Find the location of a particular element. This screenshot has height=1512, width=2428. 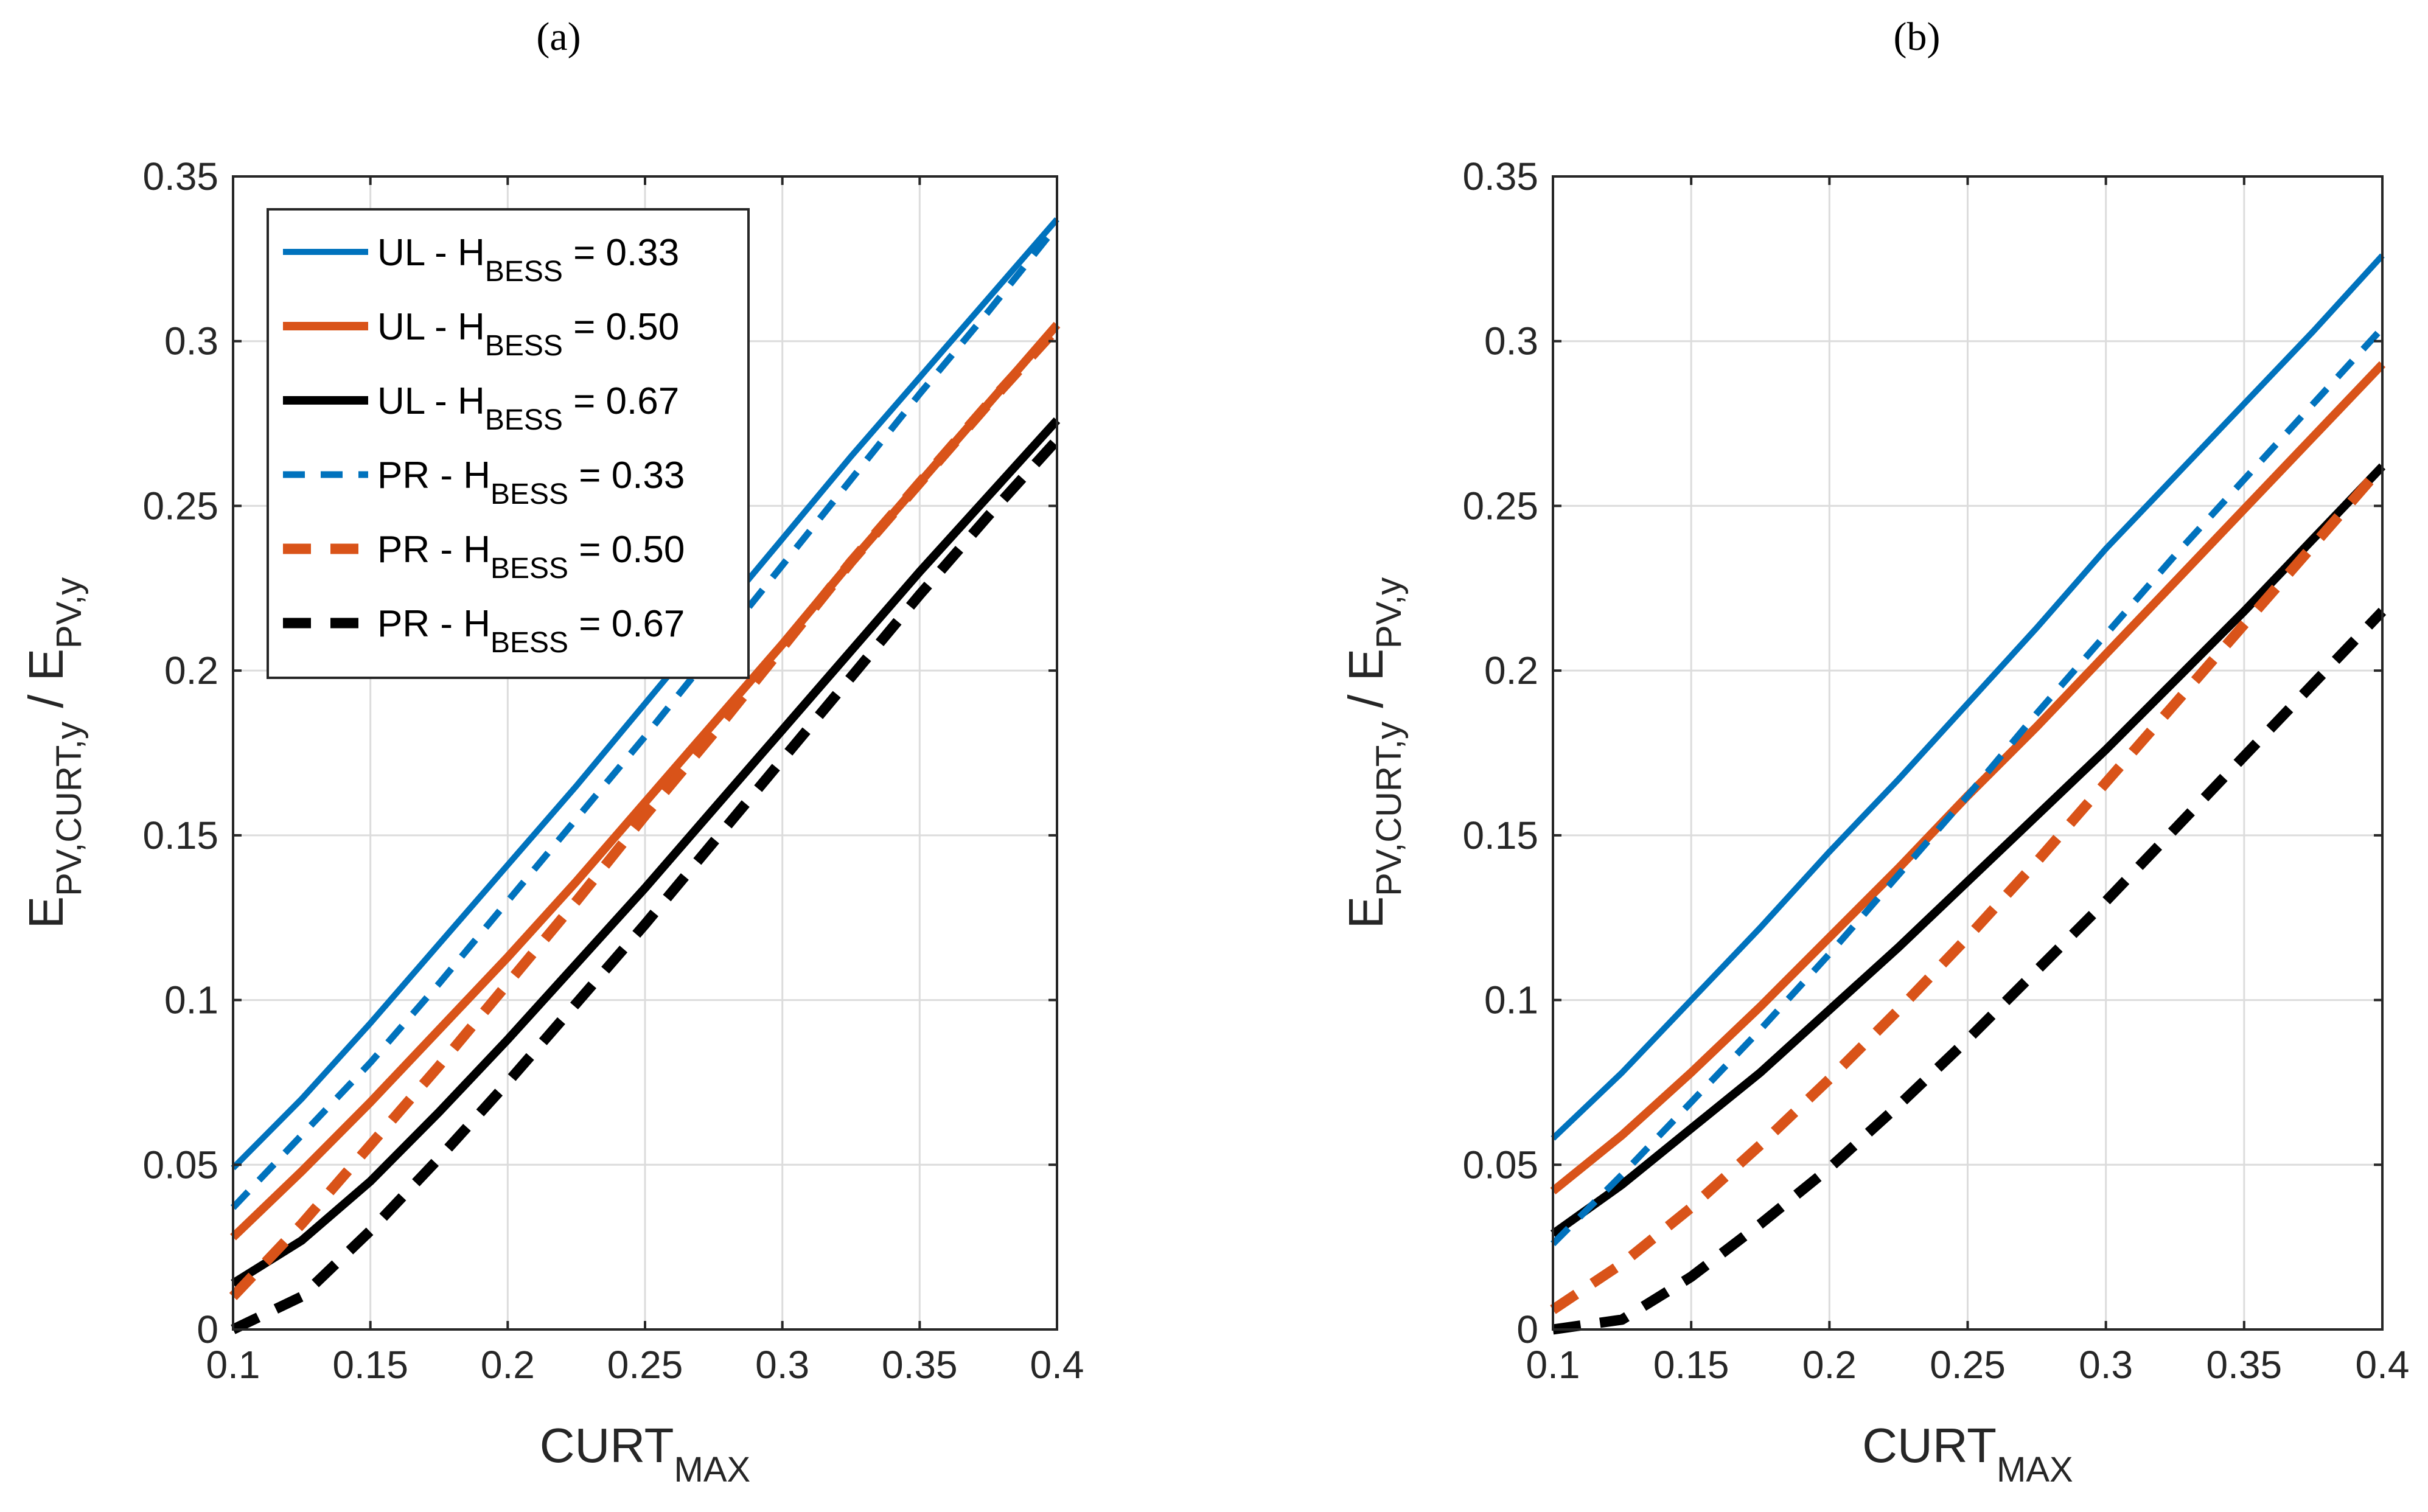

legend-entry-label: PR - HBESS = 0.67 is located at coordinates (531, 631).